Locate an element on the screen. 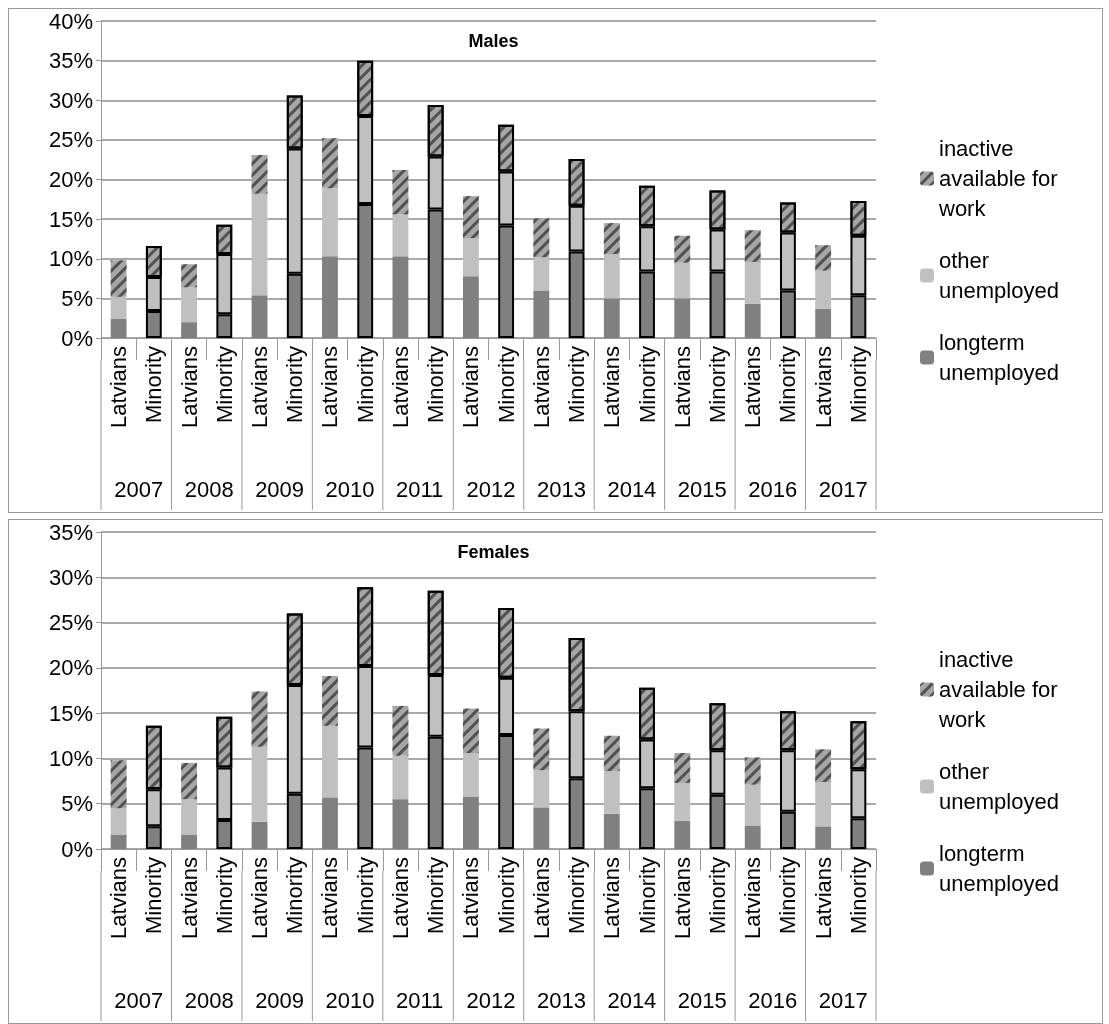 This screenshot has height=1024, width=1109. text: Males is located at coordinates (493, 41).